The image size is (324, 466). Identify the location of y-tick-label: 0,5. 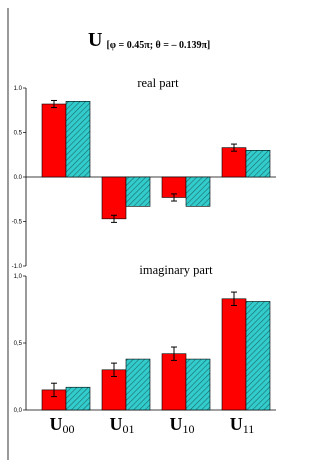
(18, 344).